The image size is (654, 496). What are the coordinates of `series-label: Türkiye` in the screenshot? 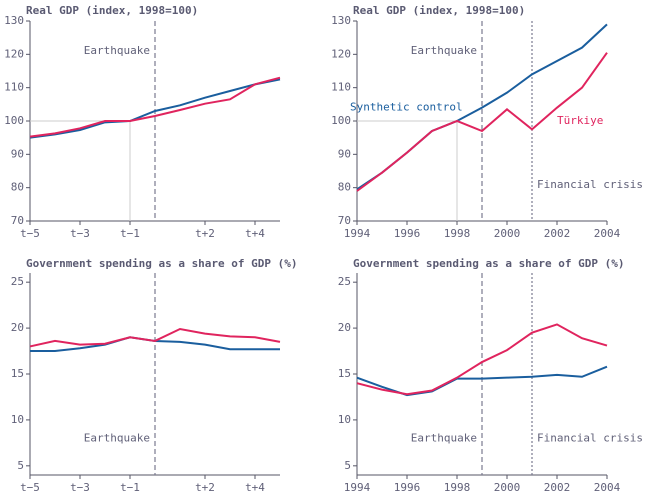 It's located at (580, 120).